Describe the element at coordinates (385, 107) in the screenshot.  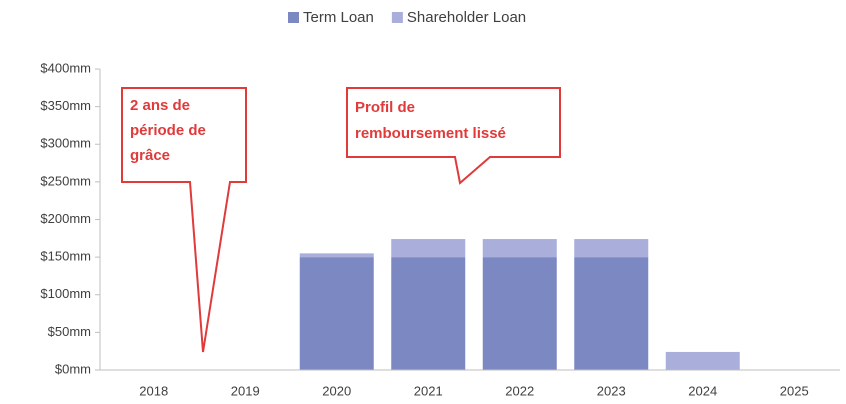
I see `annotation: Profil de` at that location.